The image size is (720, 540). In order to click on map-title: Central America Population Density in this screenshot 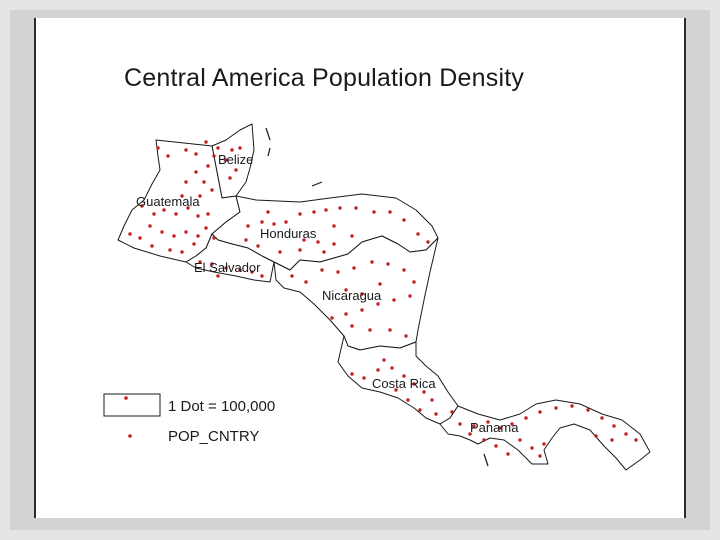, I will do `click(324, 78)`.